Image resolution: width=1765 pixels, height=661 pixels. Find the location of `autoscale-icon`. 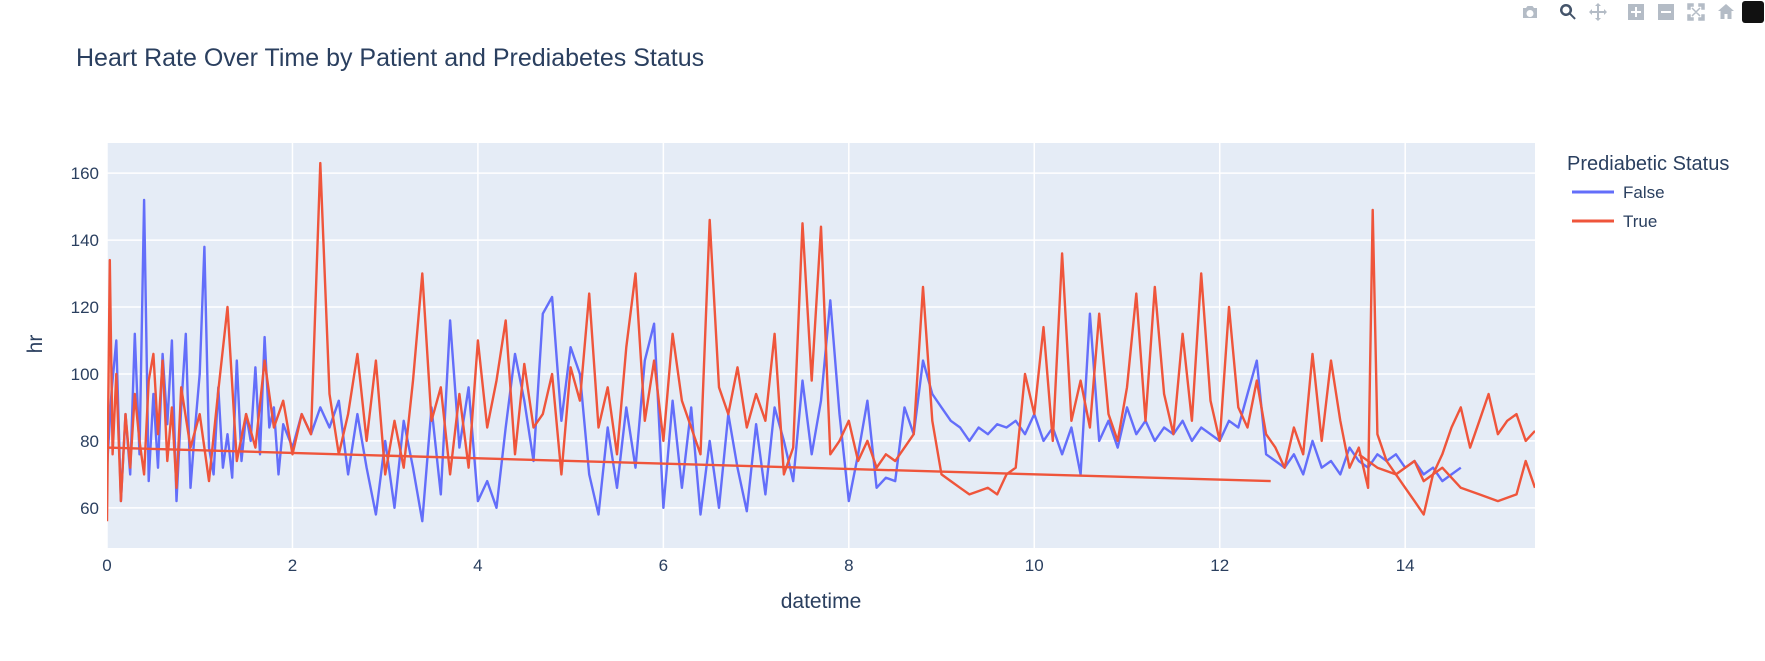

autoscale-icon is located at coordinates (1696, 12).